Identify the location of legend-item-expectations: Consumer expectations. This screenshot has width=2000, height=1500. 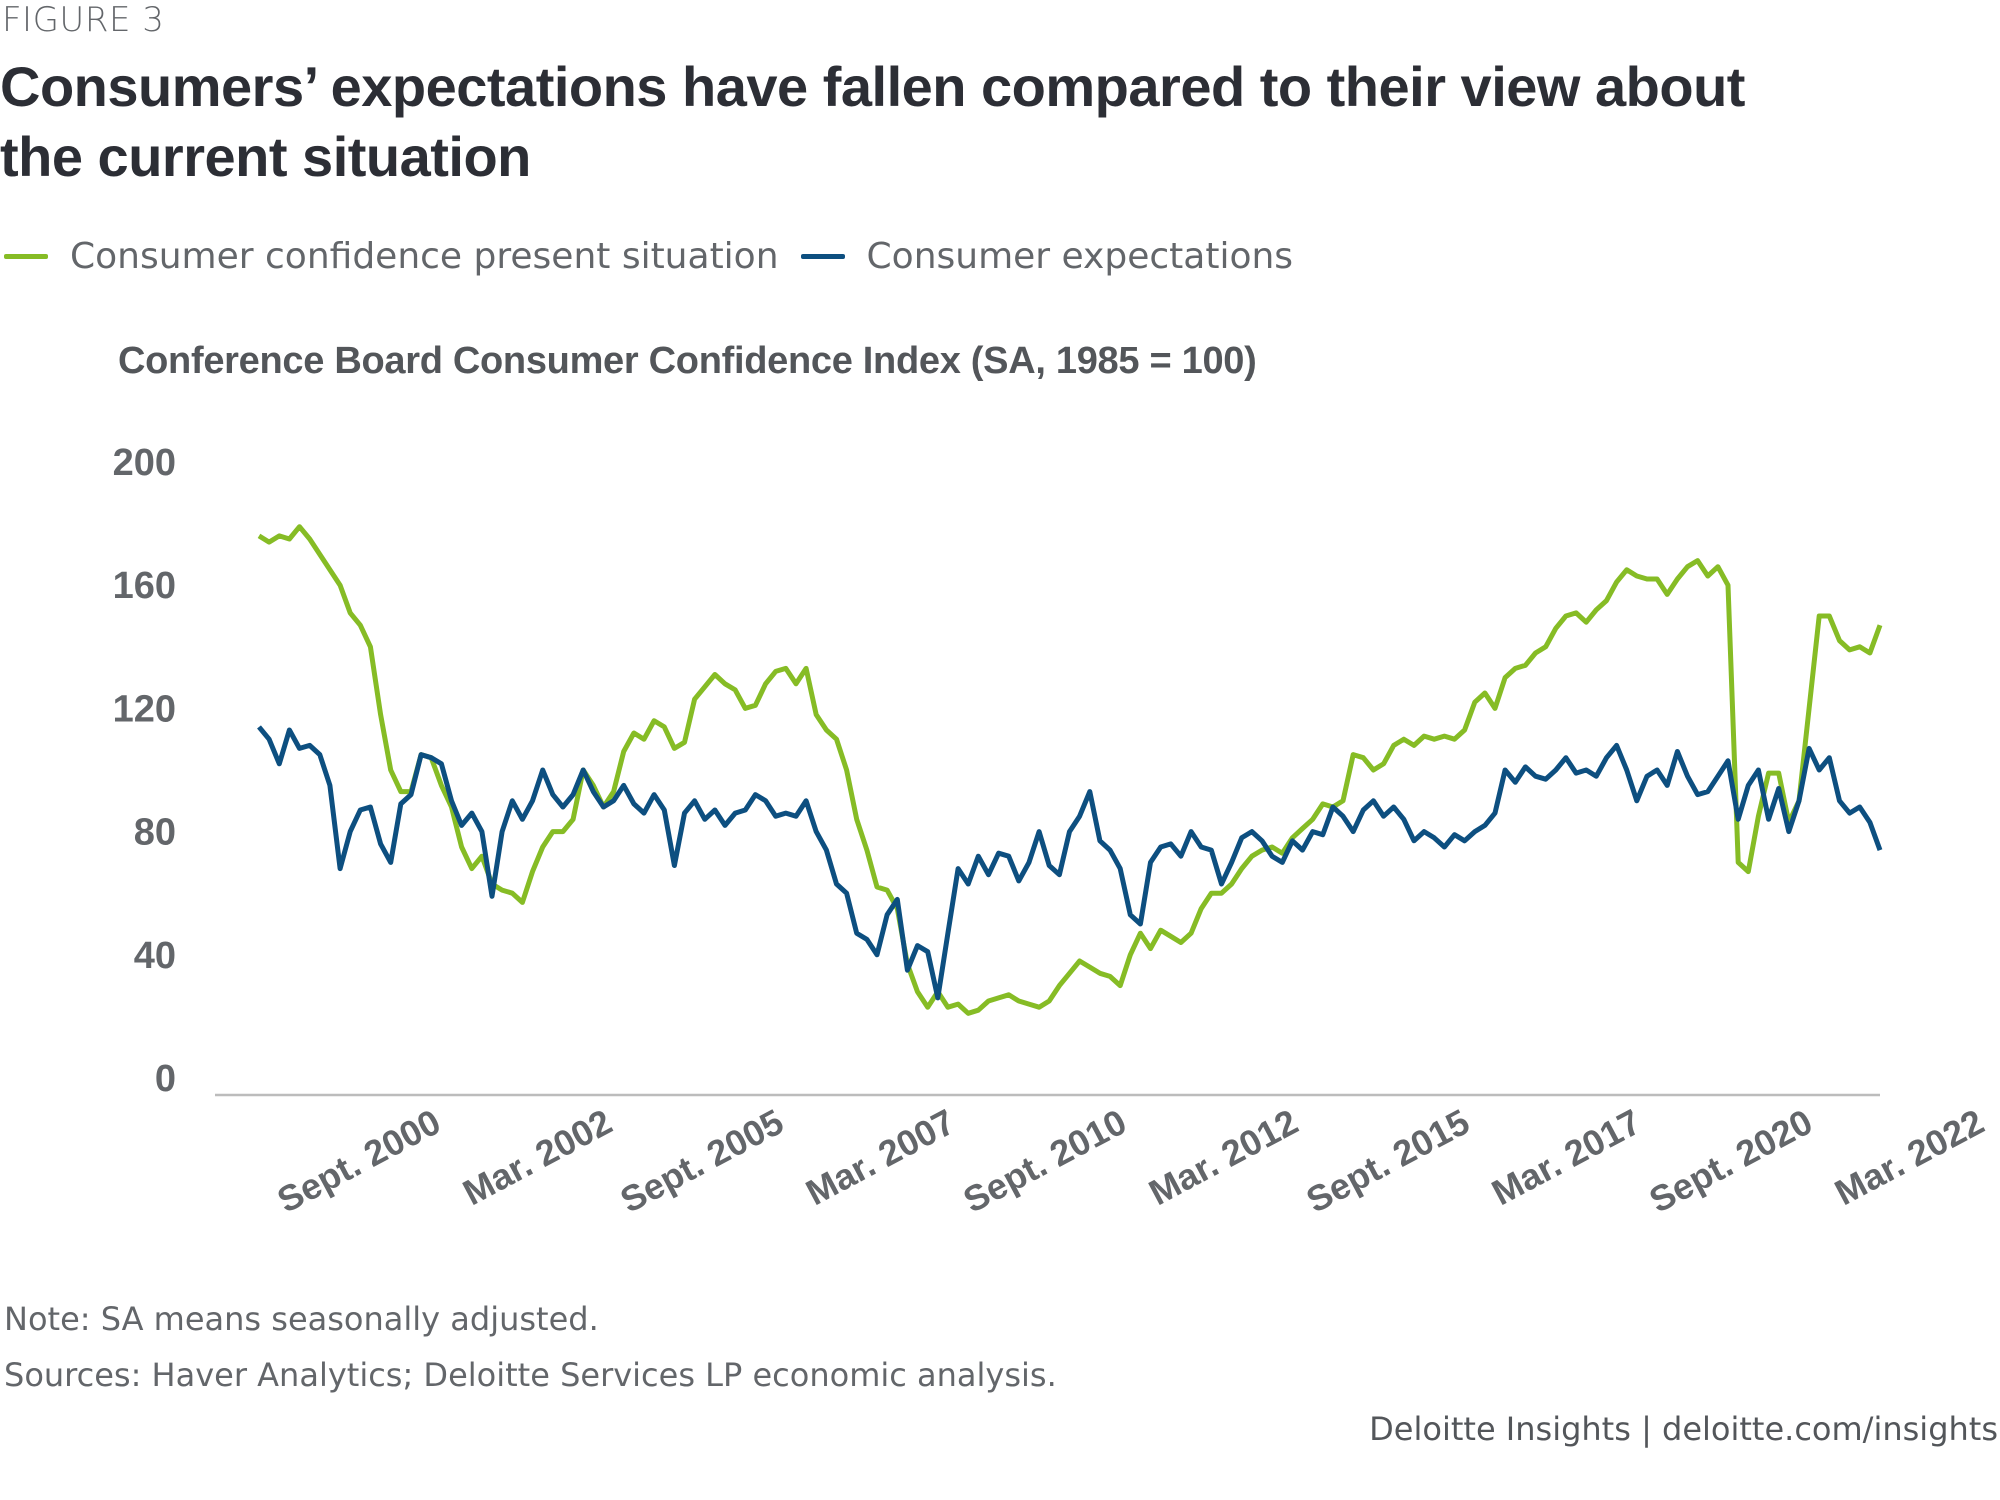
(1047, 256).